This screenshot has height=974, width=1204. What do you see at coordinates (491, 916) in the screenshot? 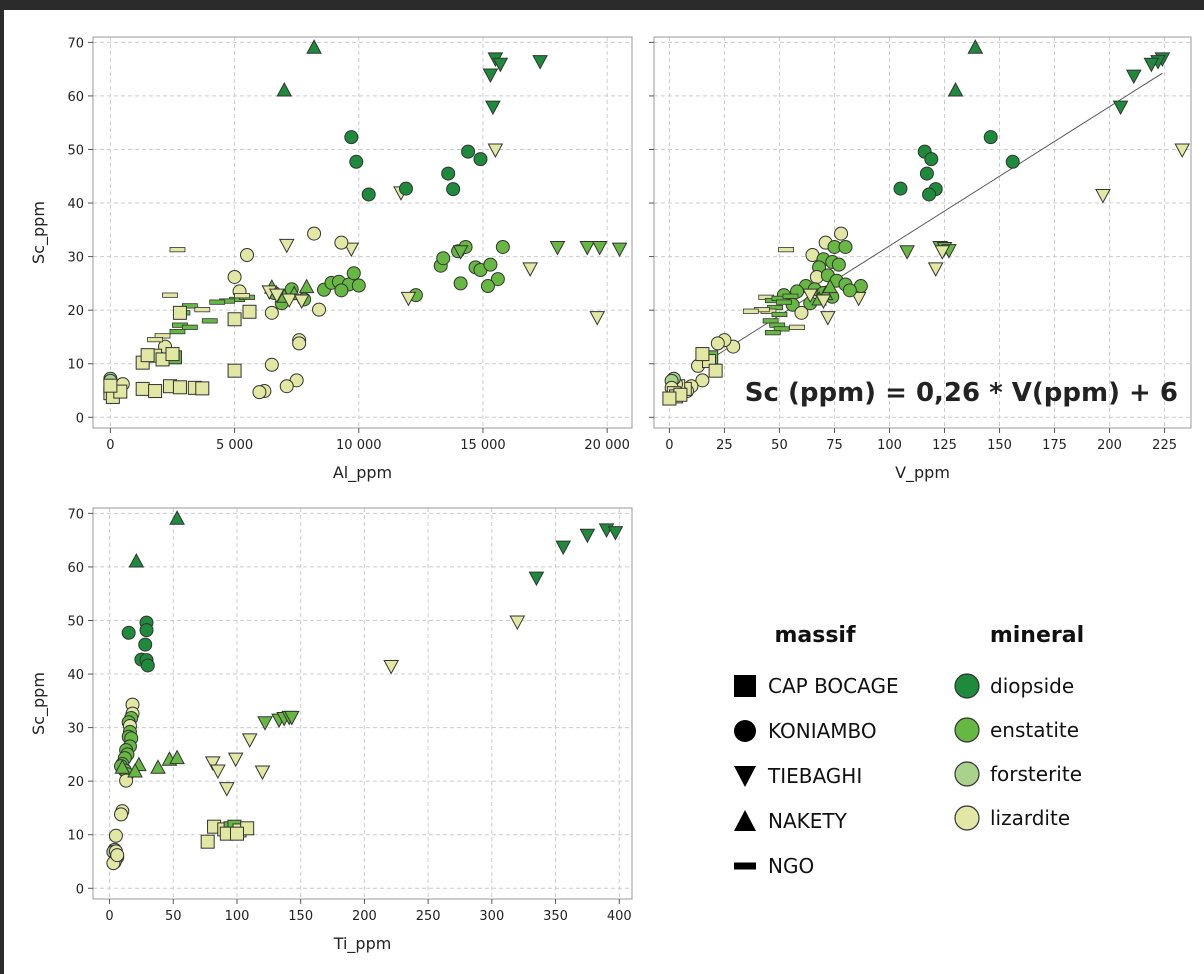
I see `x-tick-label: 300` at bounding box center [491, 916].